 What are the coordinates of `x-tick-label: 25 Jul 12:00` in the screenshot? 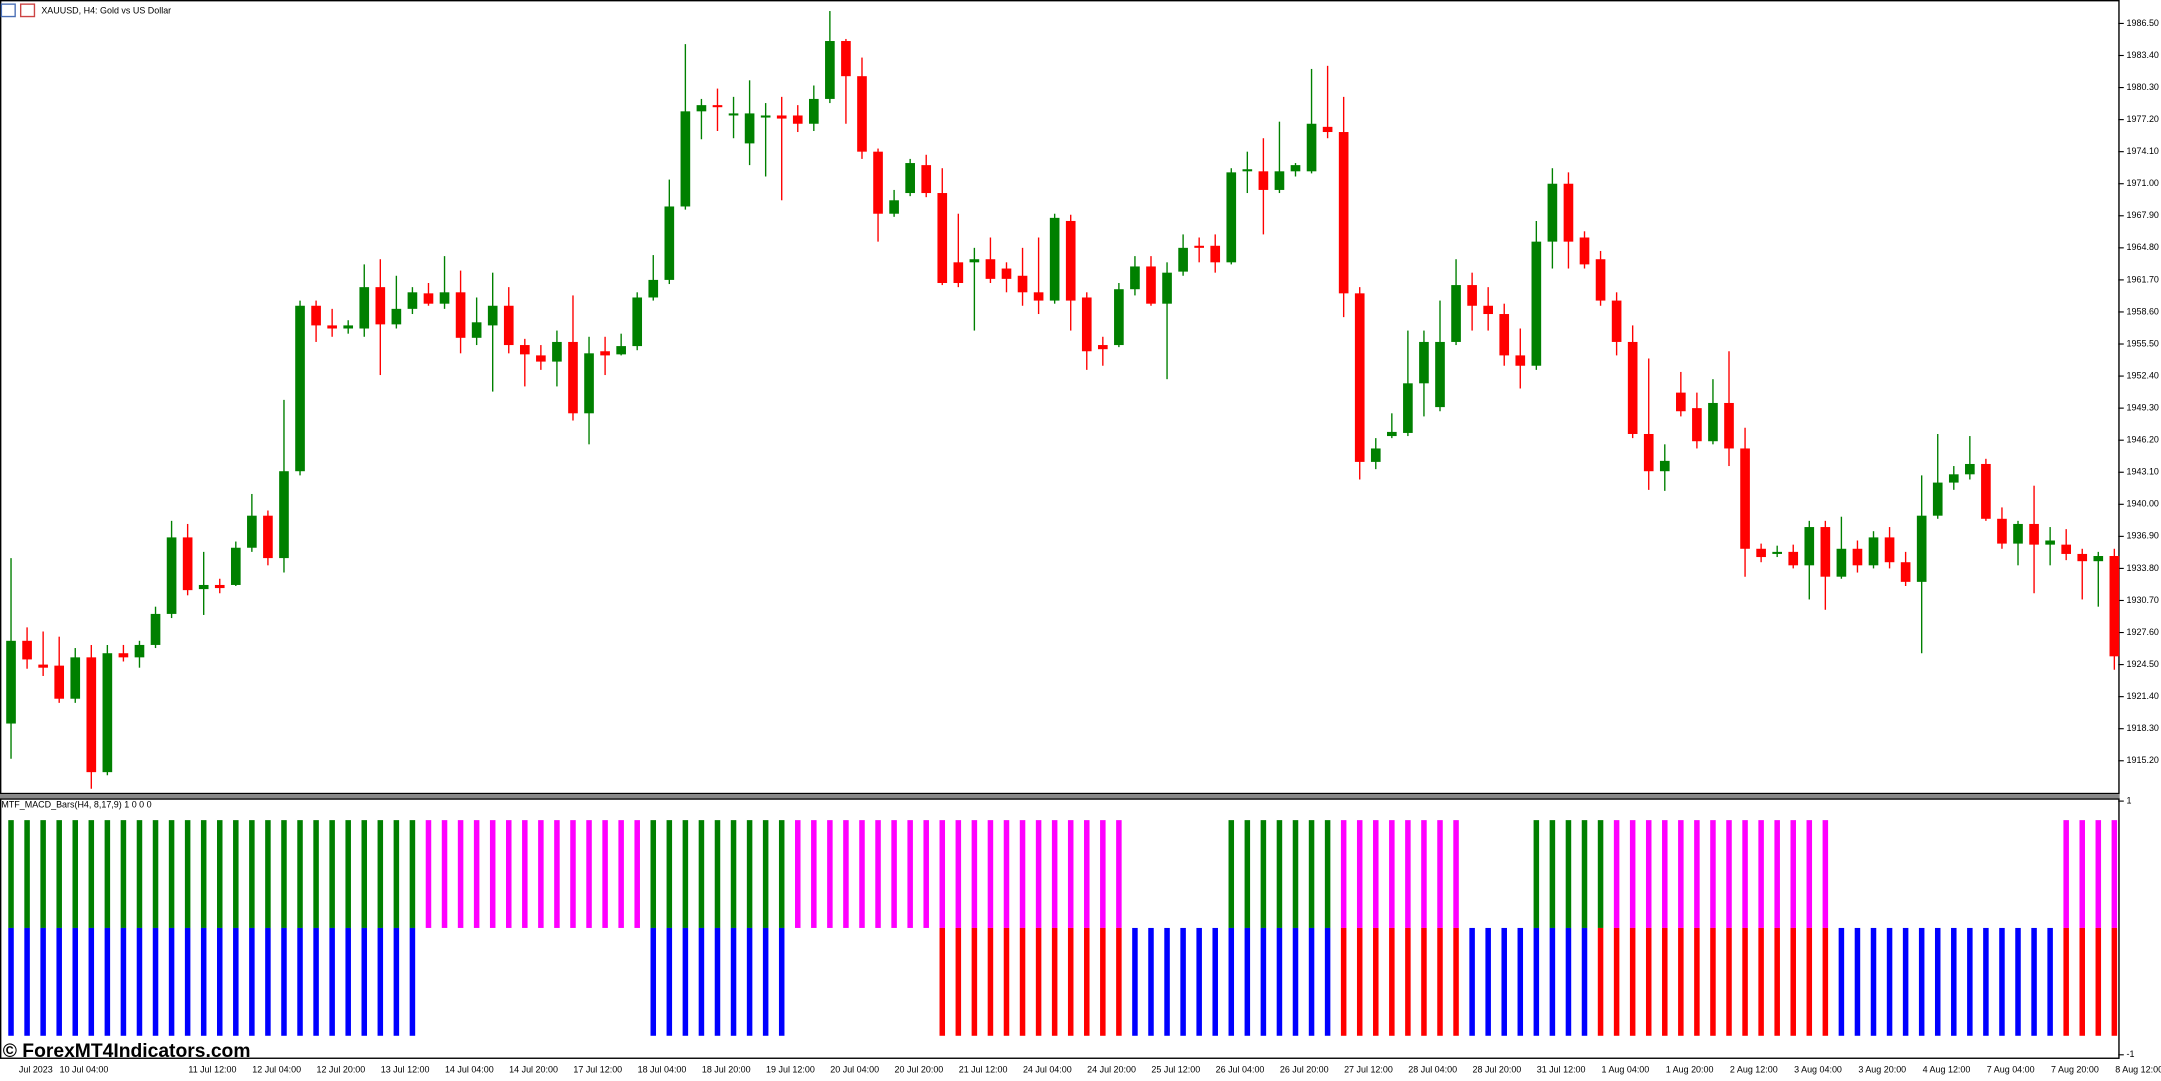 It's located at (1175, 1069).